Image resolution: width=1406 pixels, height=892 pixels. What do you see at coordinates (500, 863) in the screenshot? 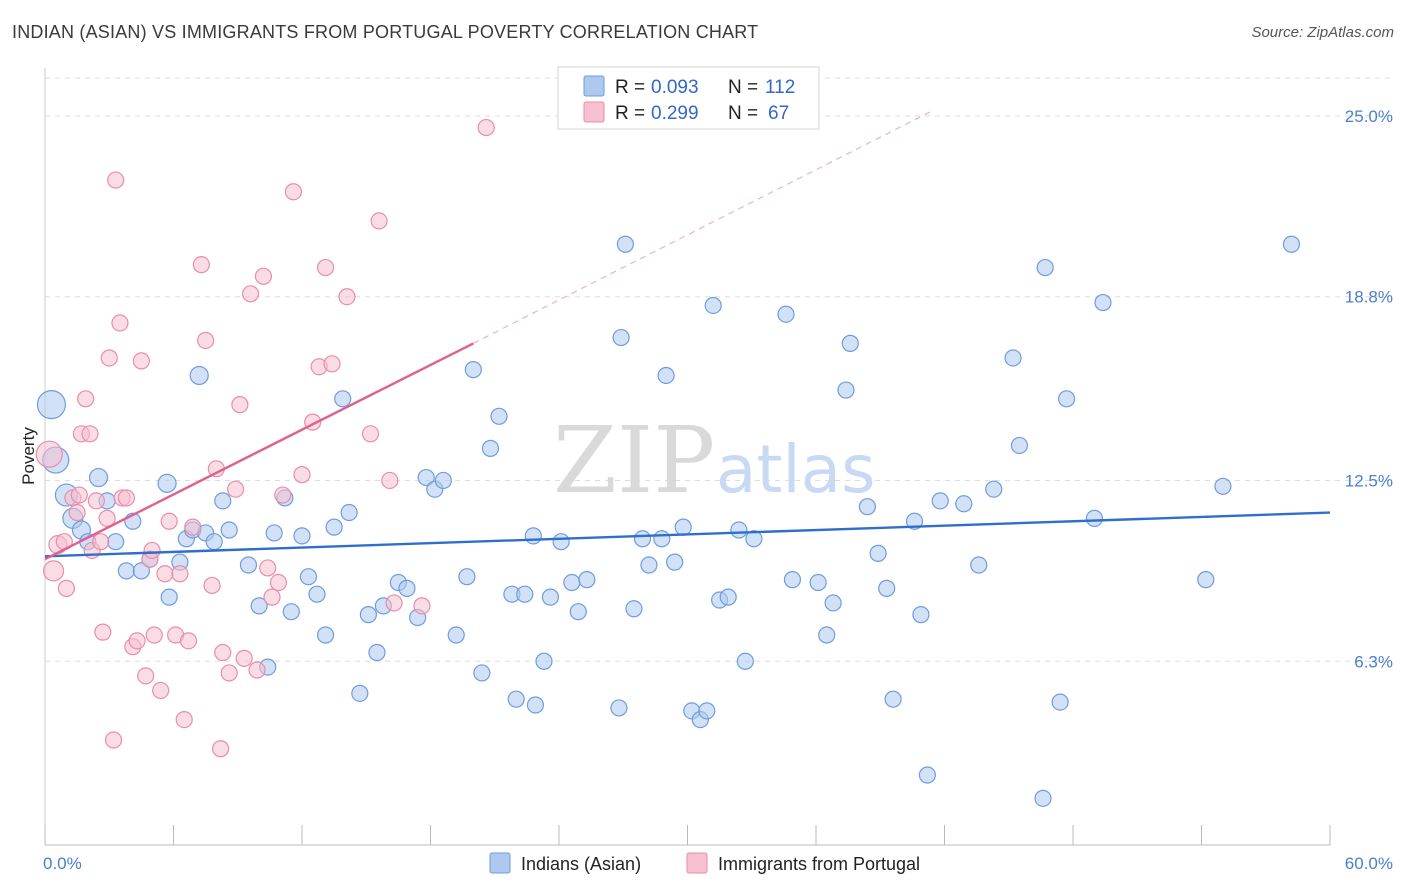
I see `bottom-legend-swatch-blue` at bounding box center [500, 863].